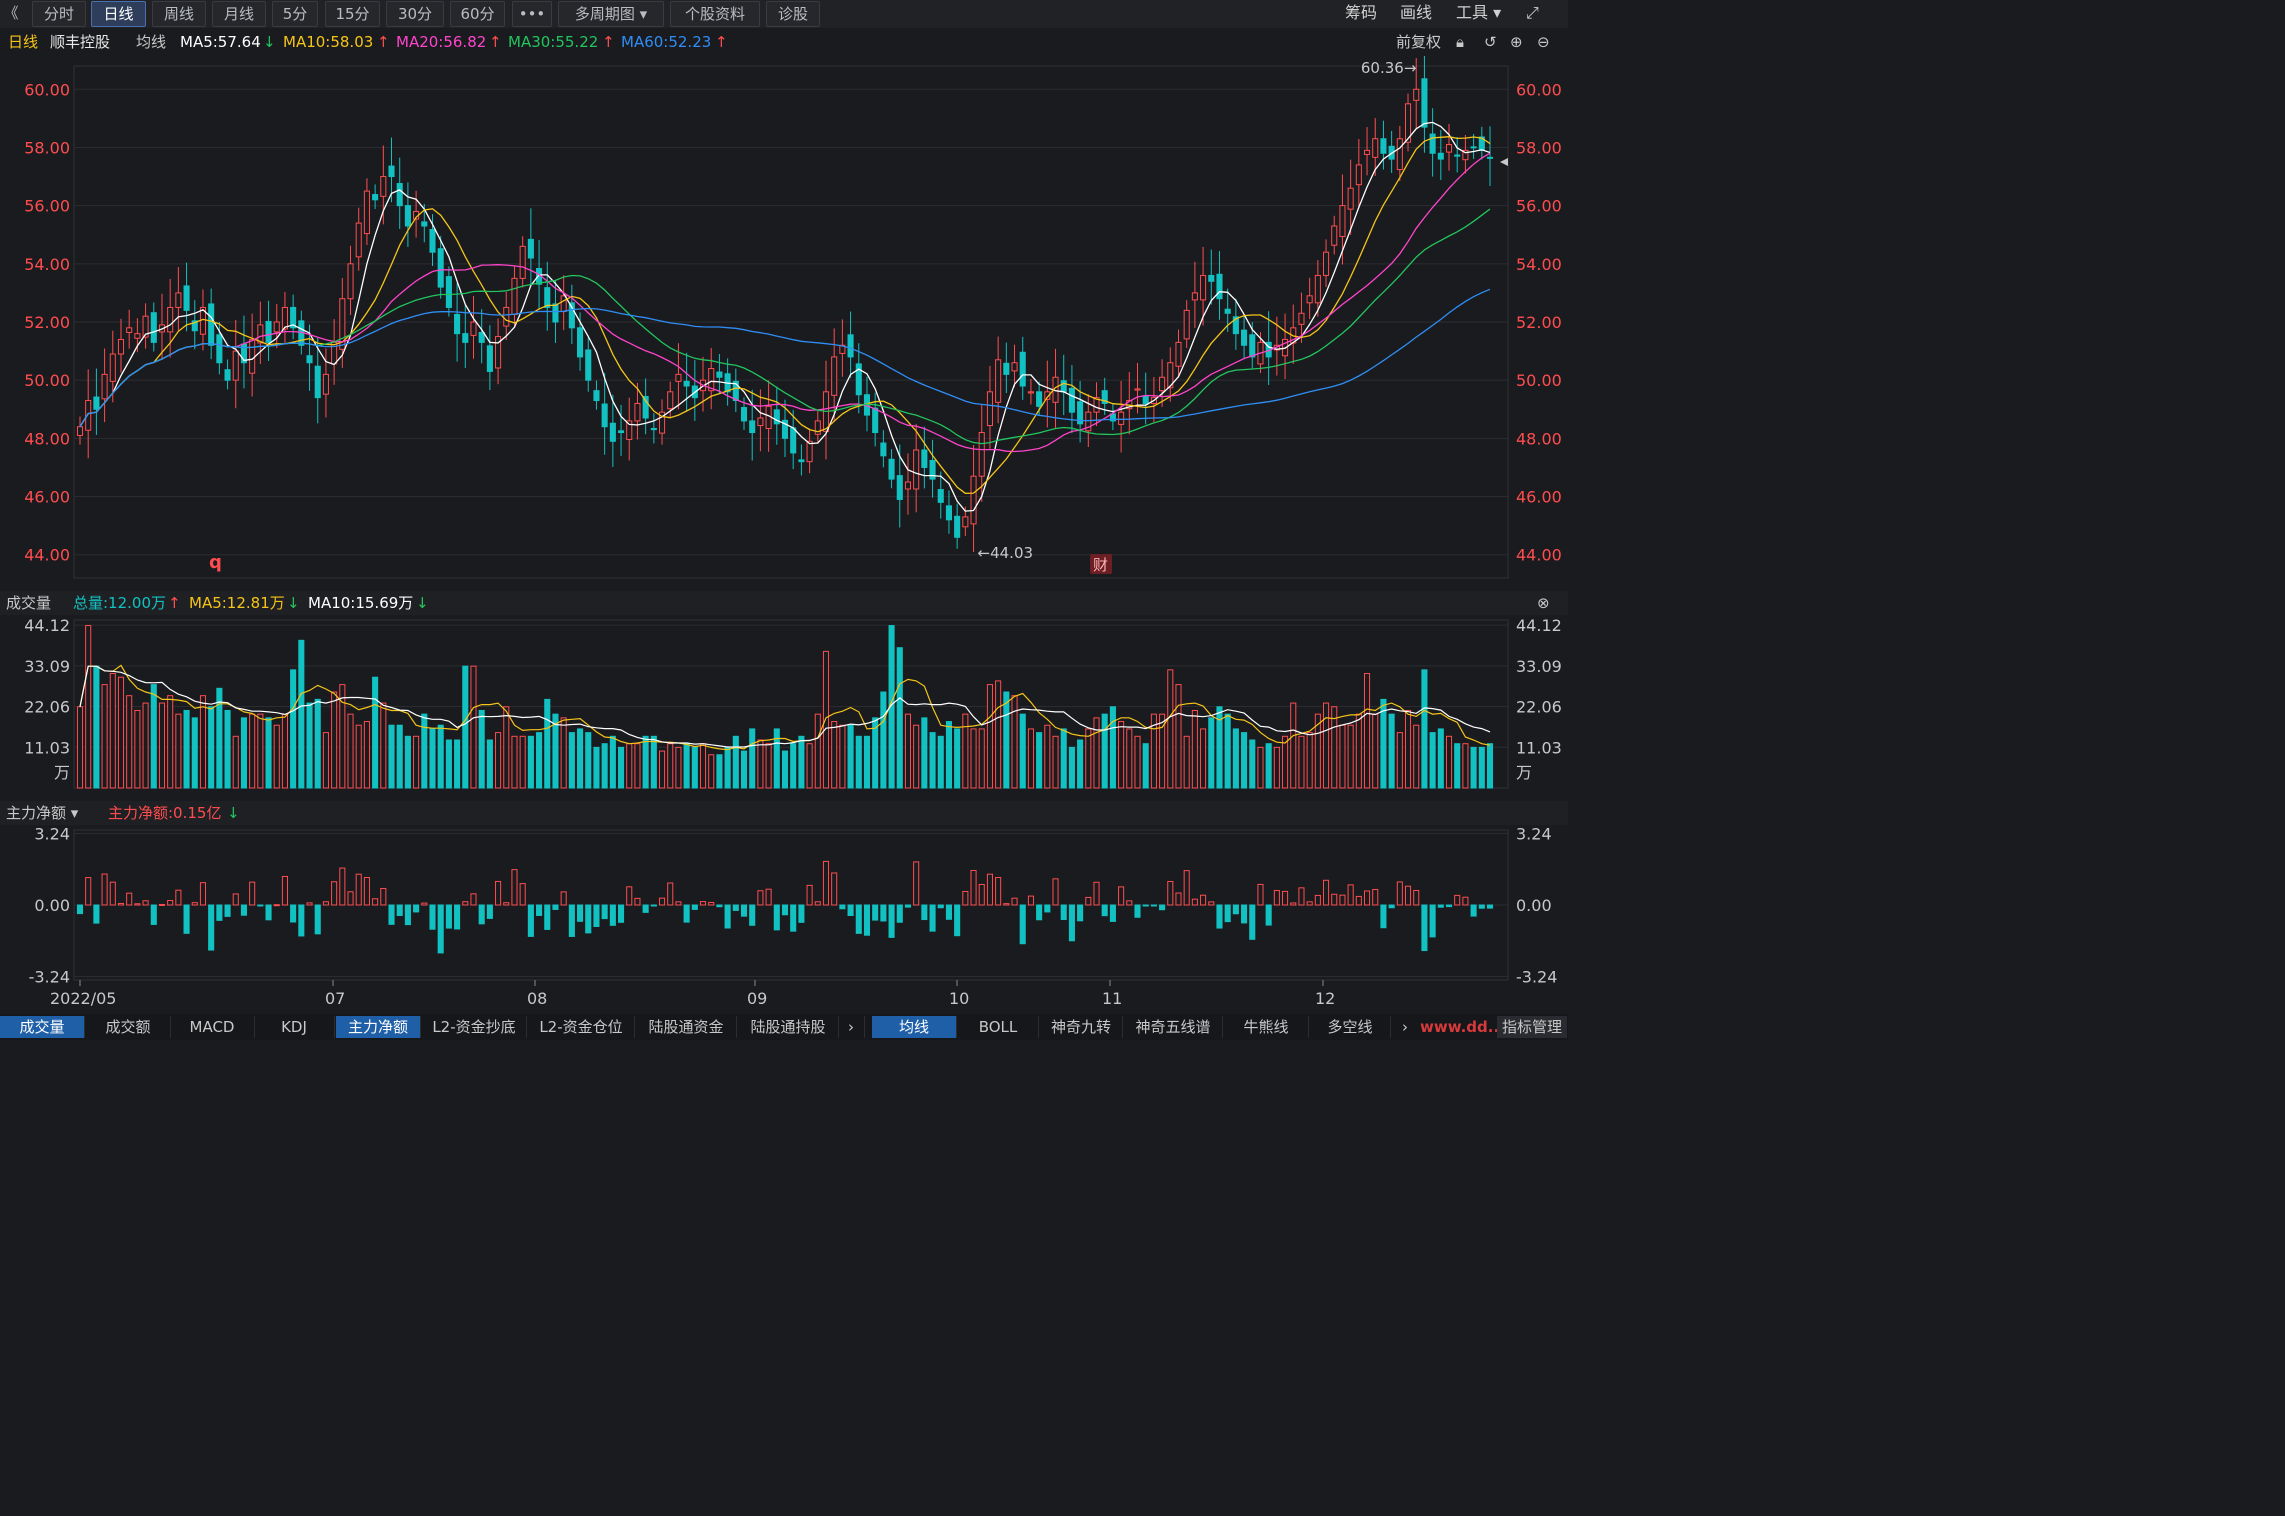 This screenshot has width=2285, height=1516. Describe the element at coordinates (1419, 42) in the screenshot. I see `adjust-mode: 前复权` at that location.